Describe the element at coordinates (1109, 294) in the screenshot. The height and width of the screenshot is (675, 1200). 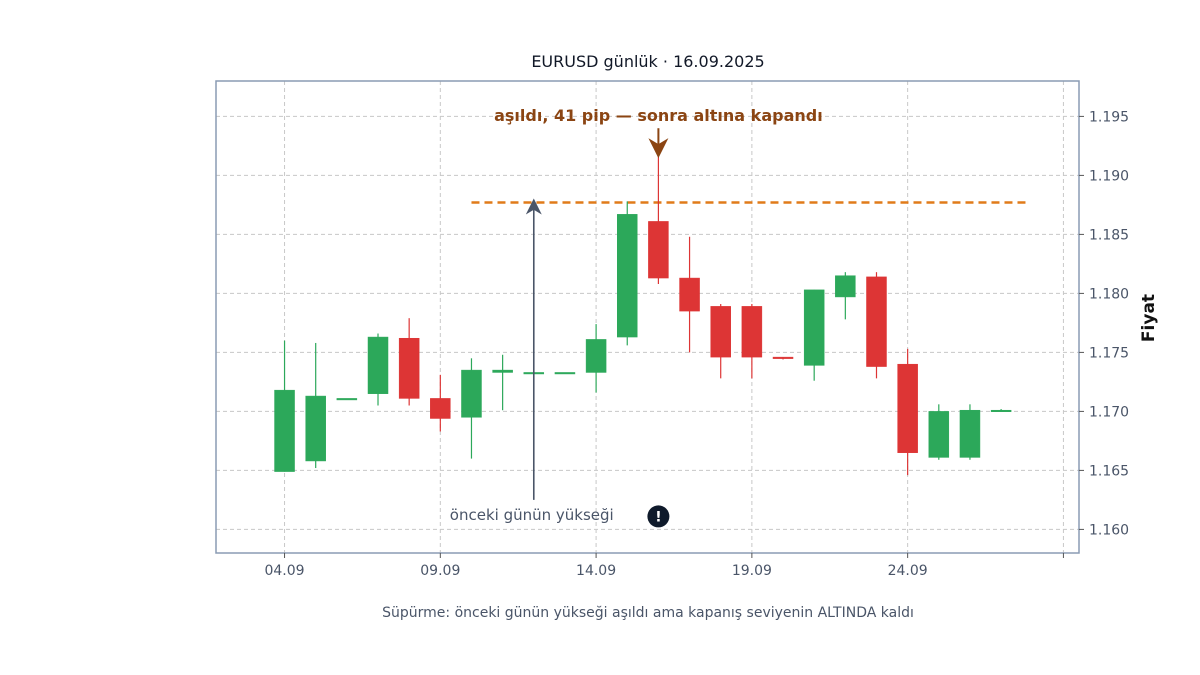
I see `y-tick-label: 1.180` at that location.